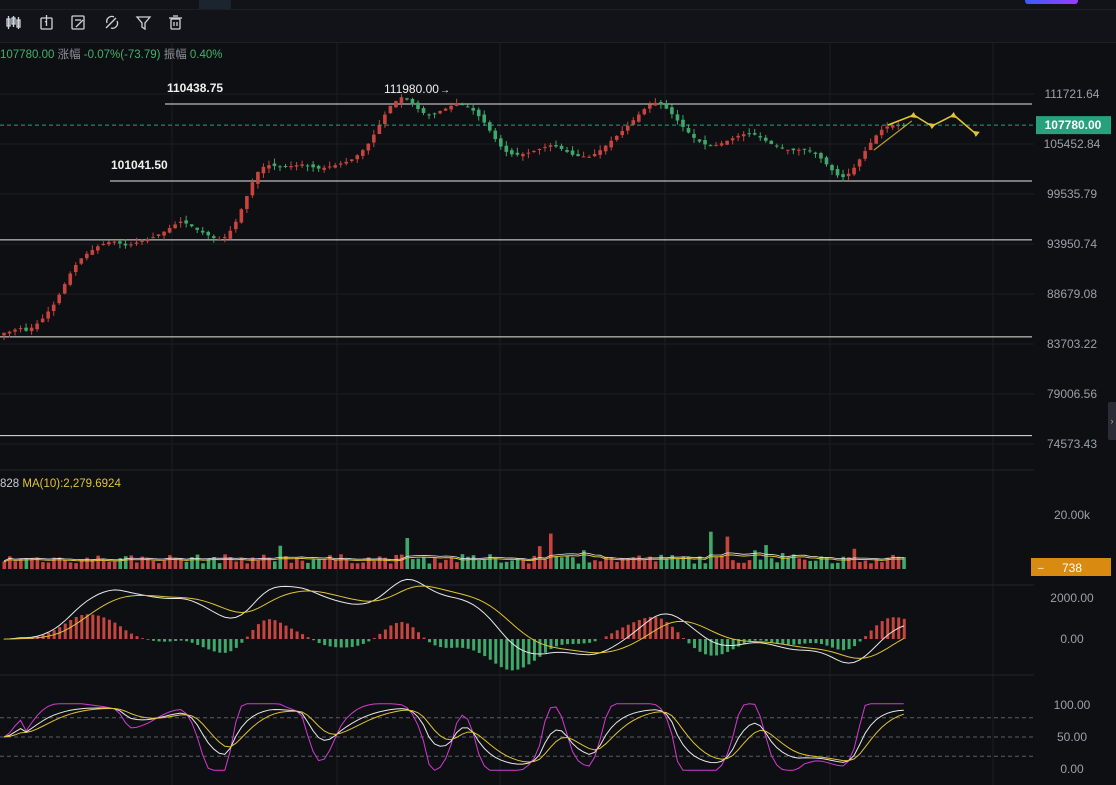  I want to click on volume-last-label: 738, so click(1072, 568).